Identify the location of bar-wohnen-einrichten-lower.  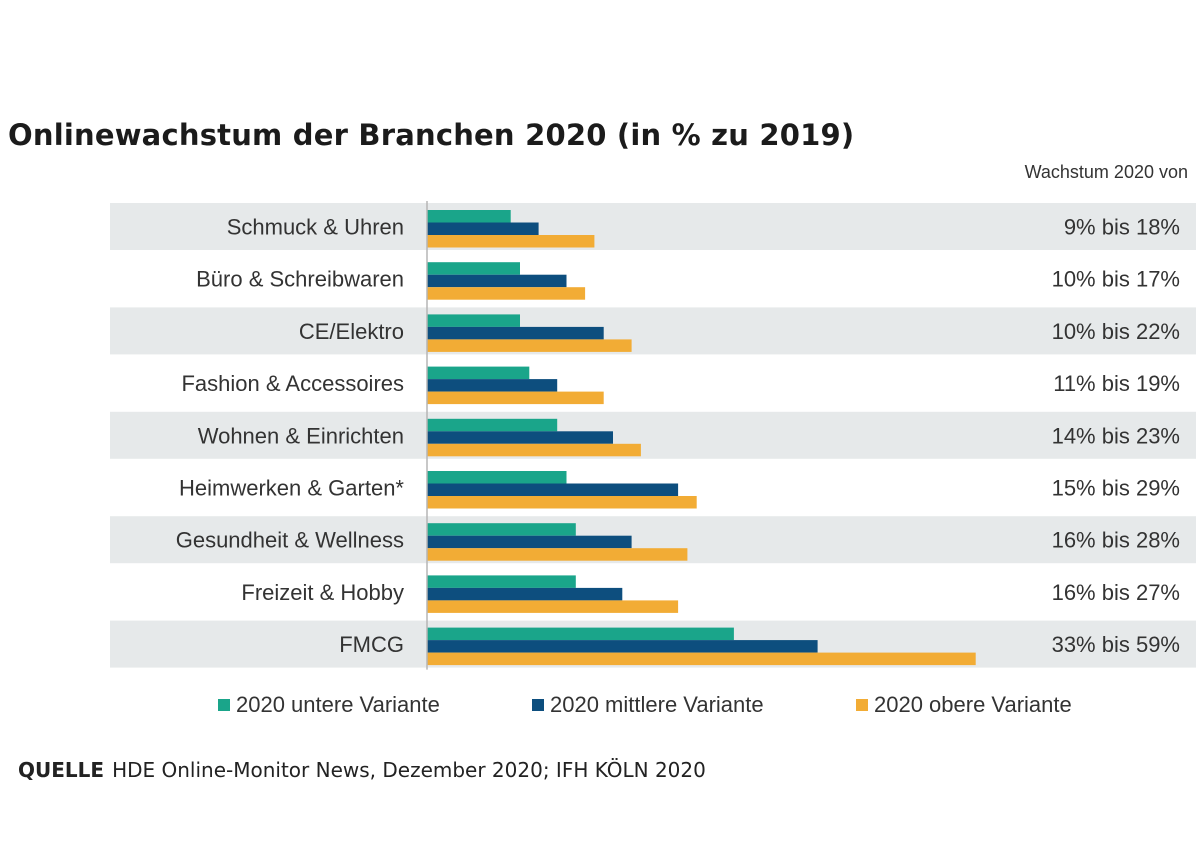
(492, 425).